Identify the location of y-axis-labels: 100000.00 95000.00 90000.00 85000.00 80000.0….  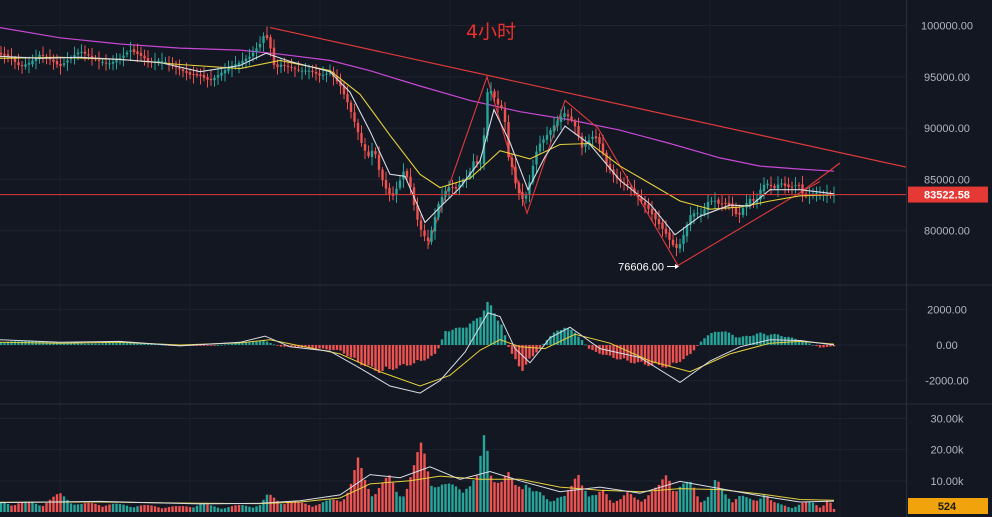
(948, 267).